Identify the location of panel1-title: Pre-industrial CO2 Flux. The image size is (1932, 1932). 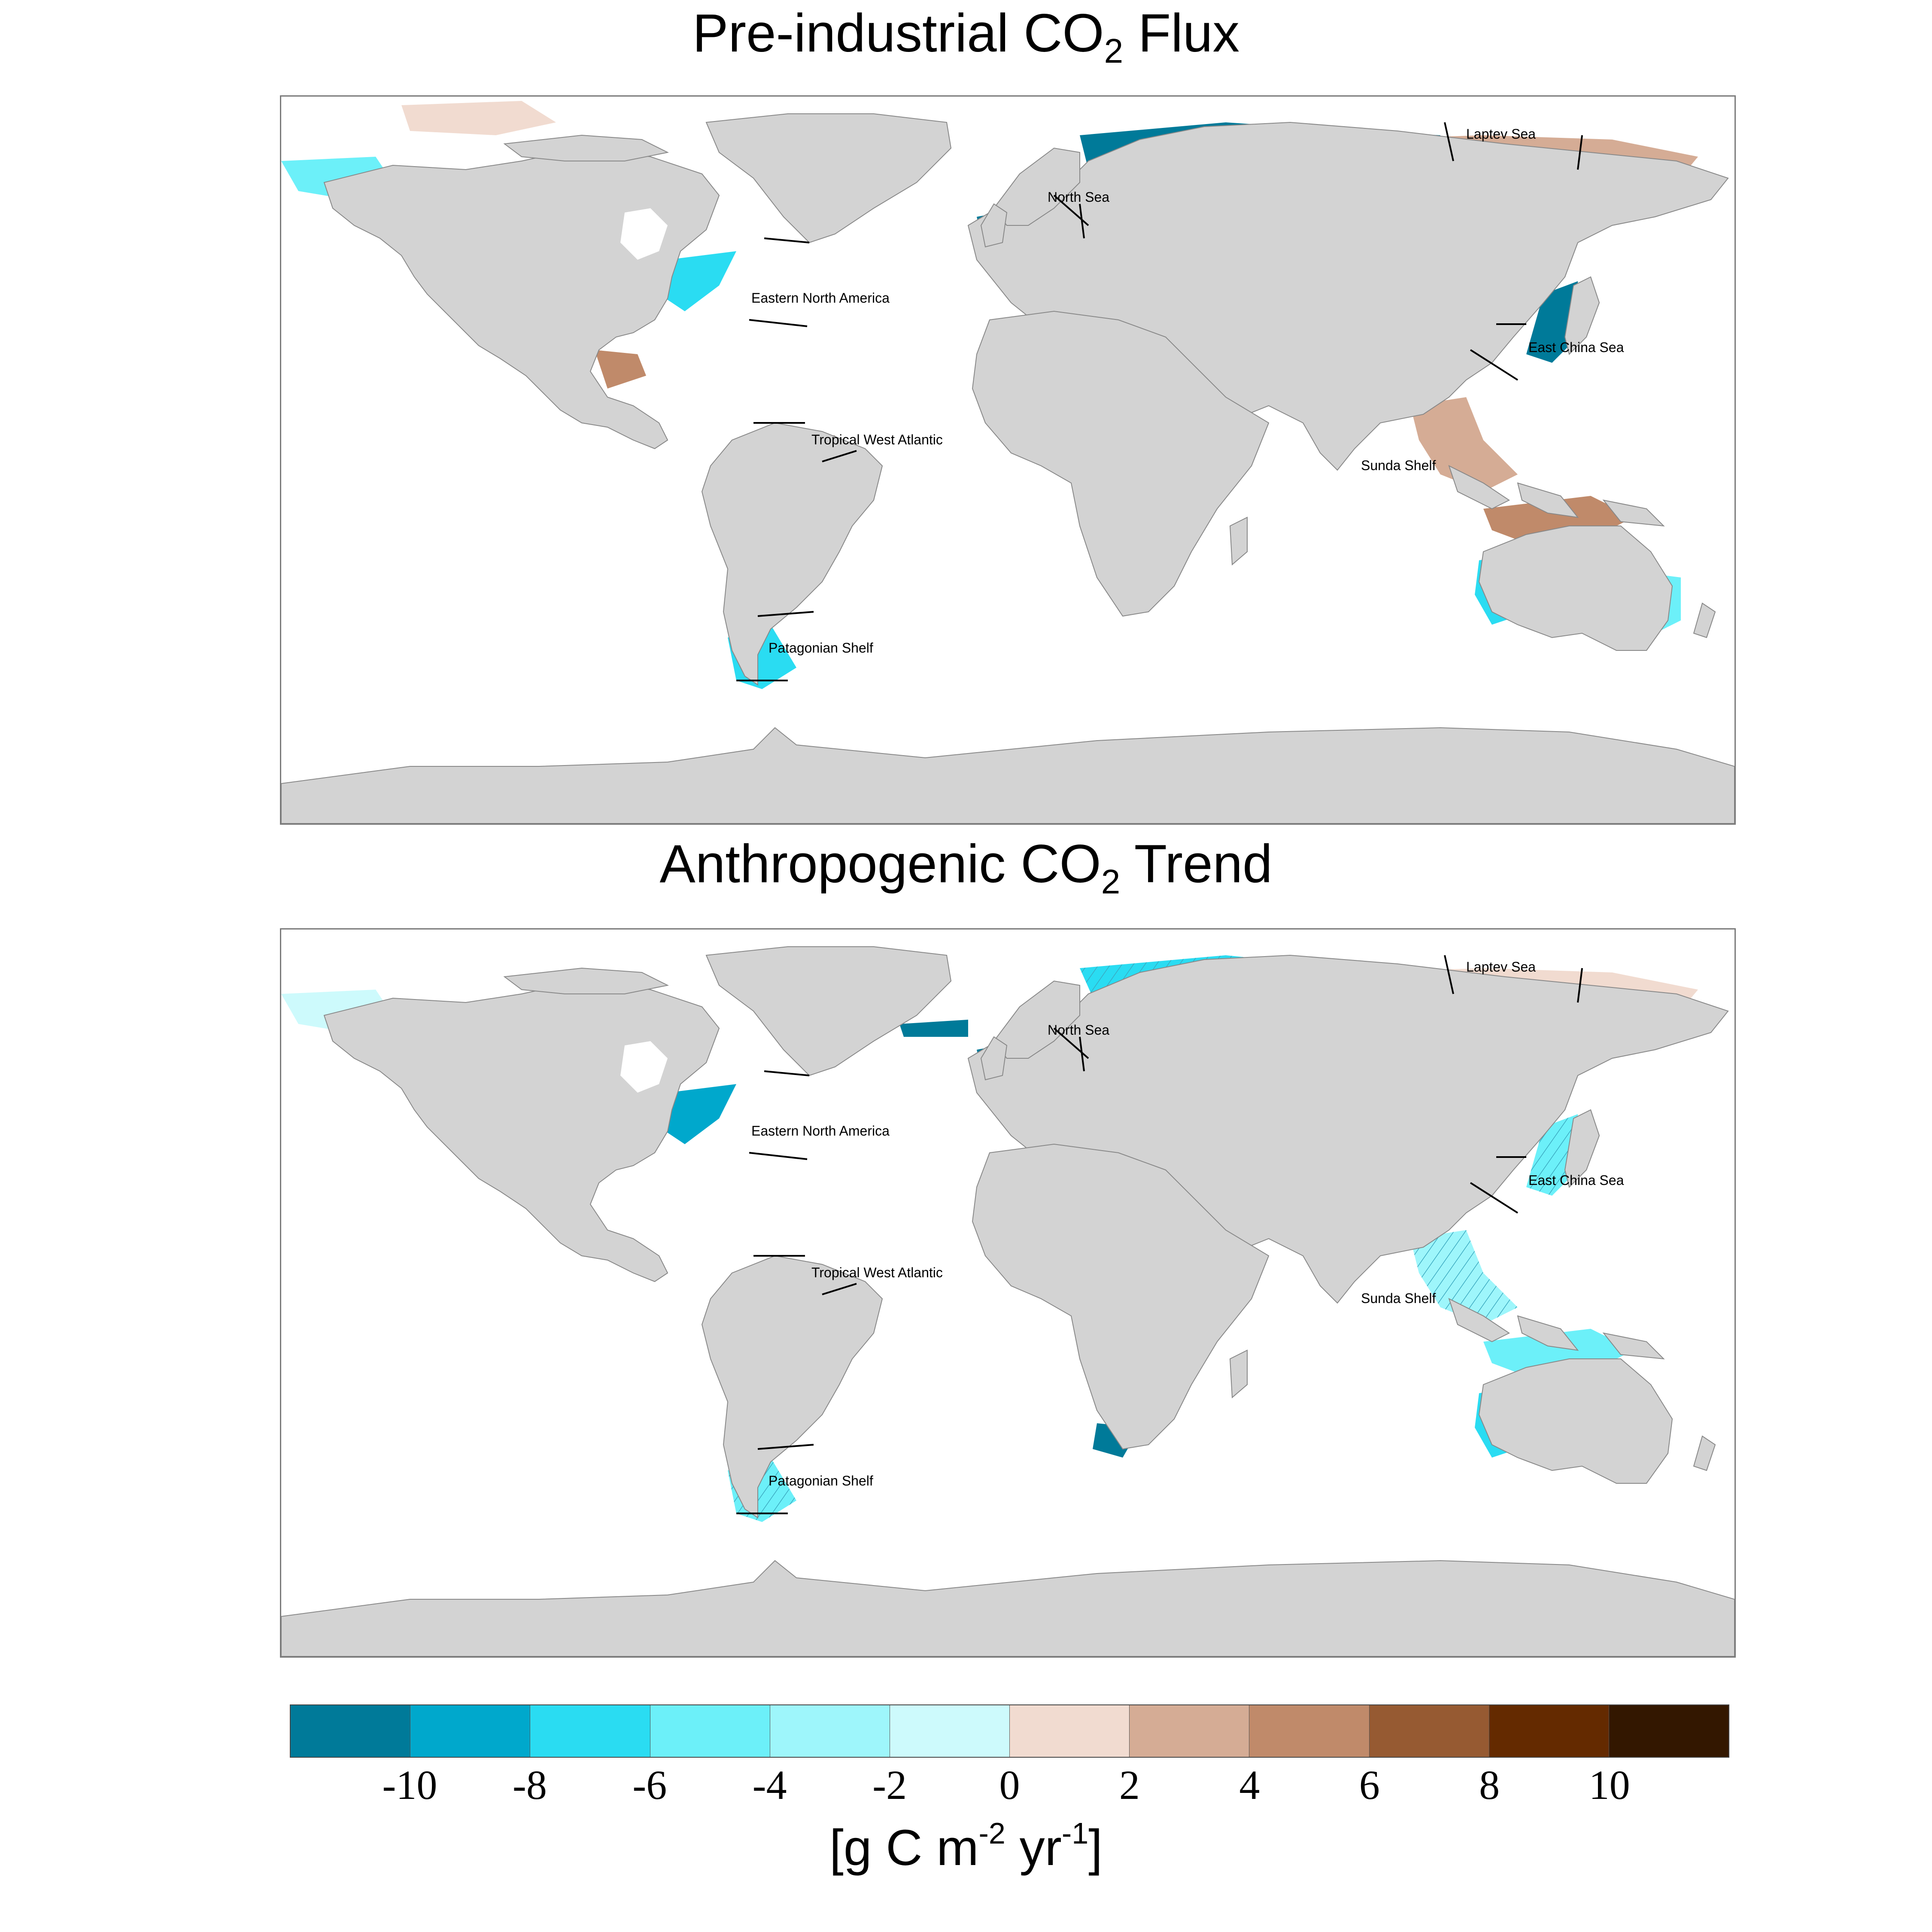
(966, 37).